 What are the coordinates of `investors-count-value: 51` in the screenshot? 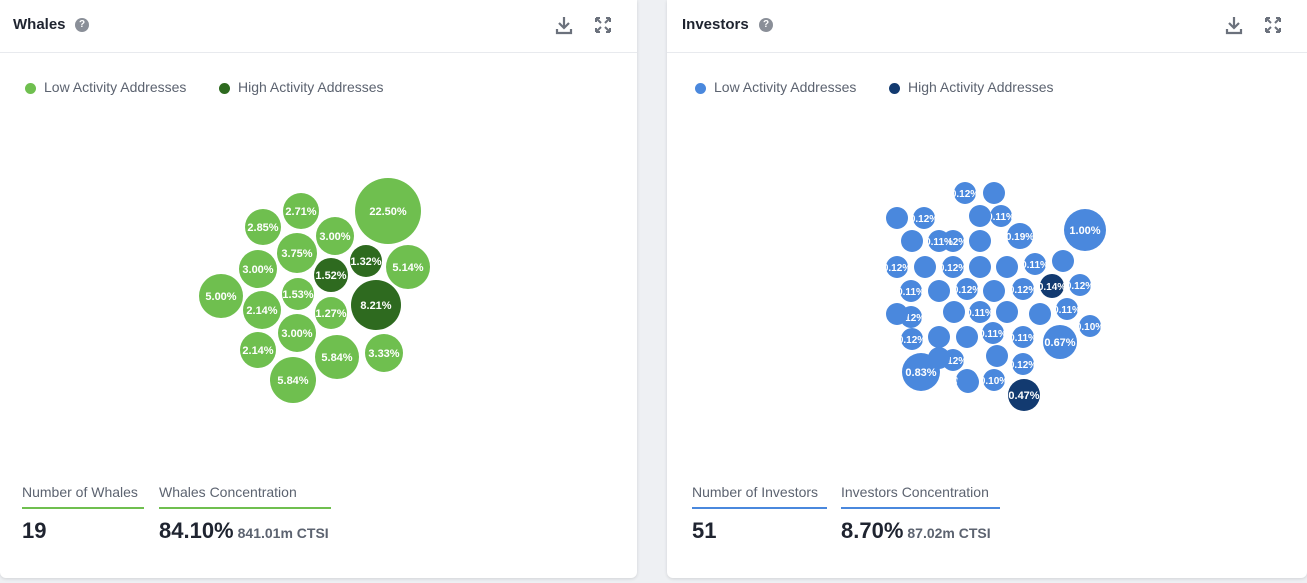 It's located at (704, 530).